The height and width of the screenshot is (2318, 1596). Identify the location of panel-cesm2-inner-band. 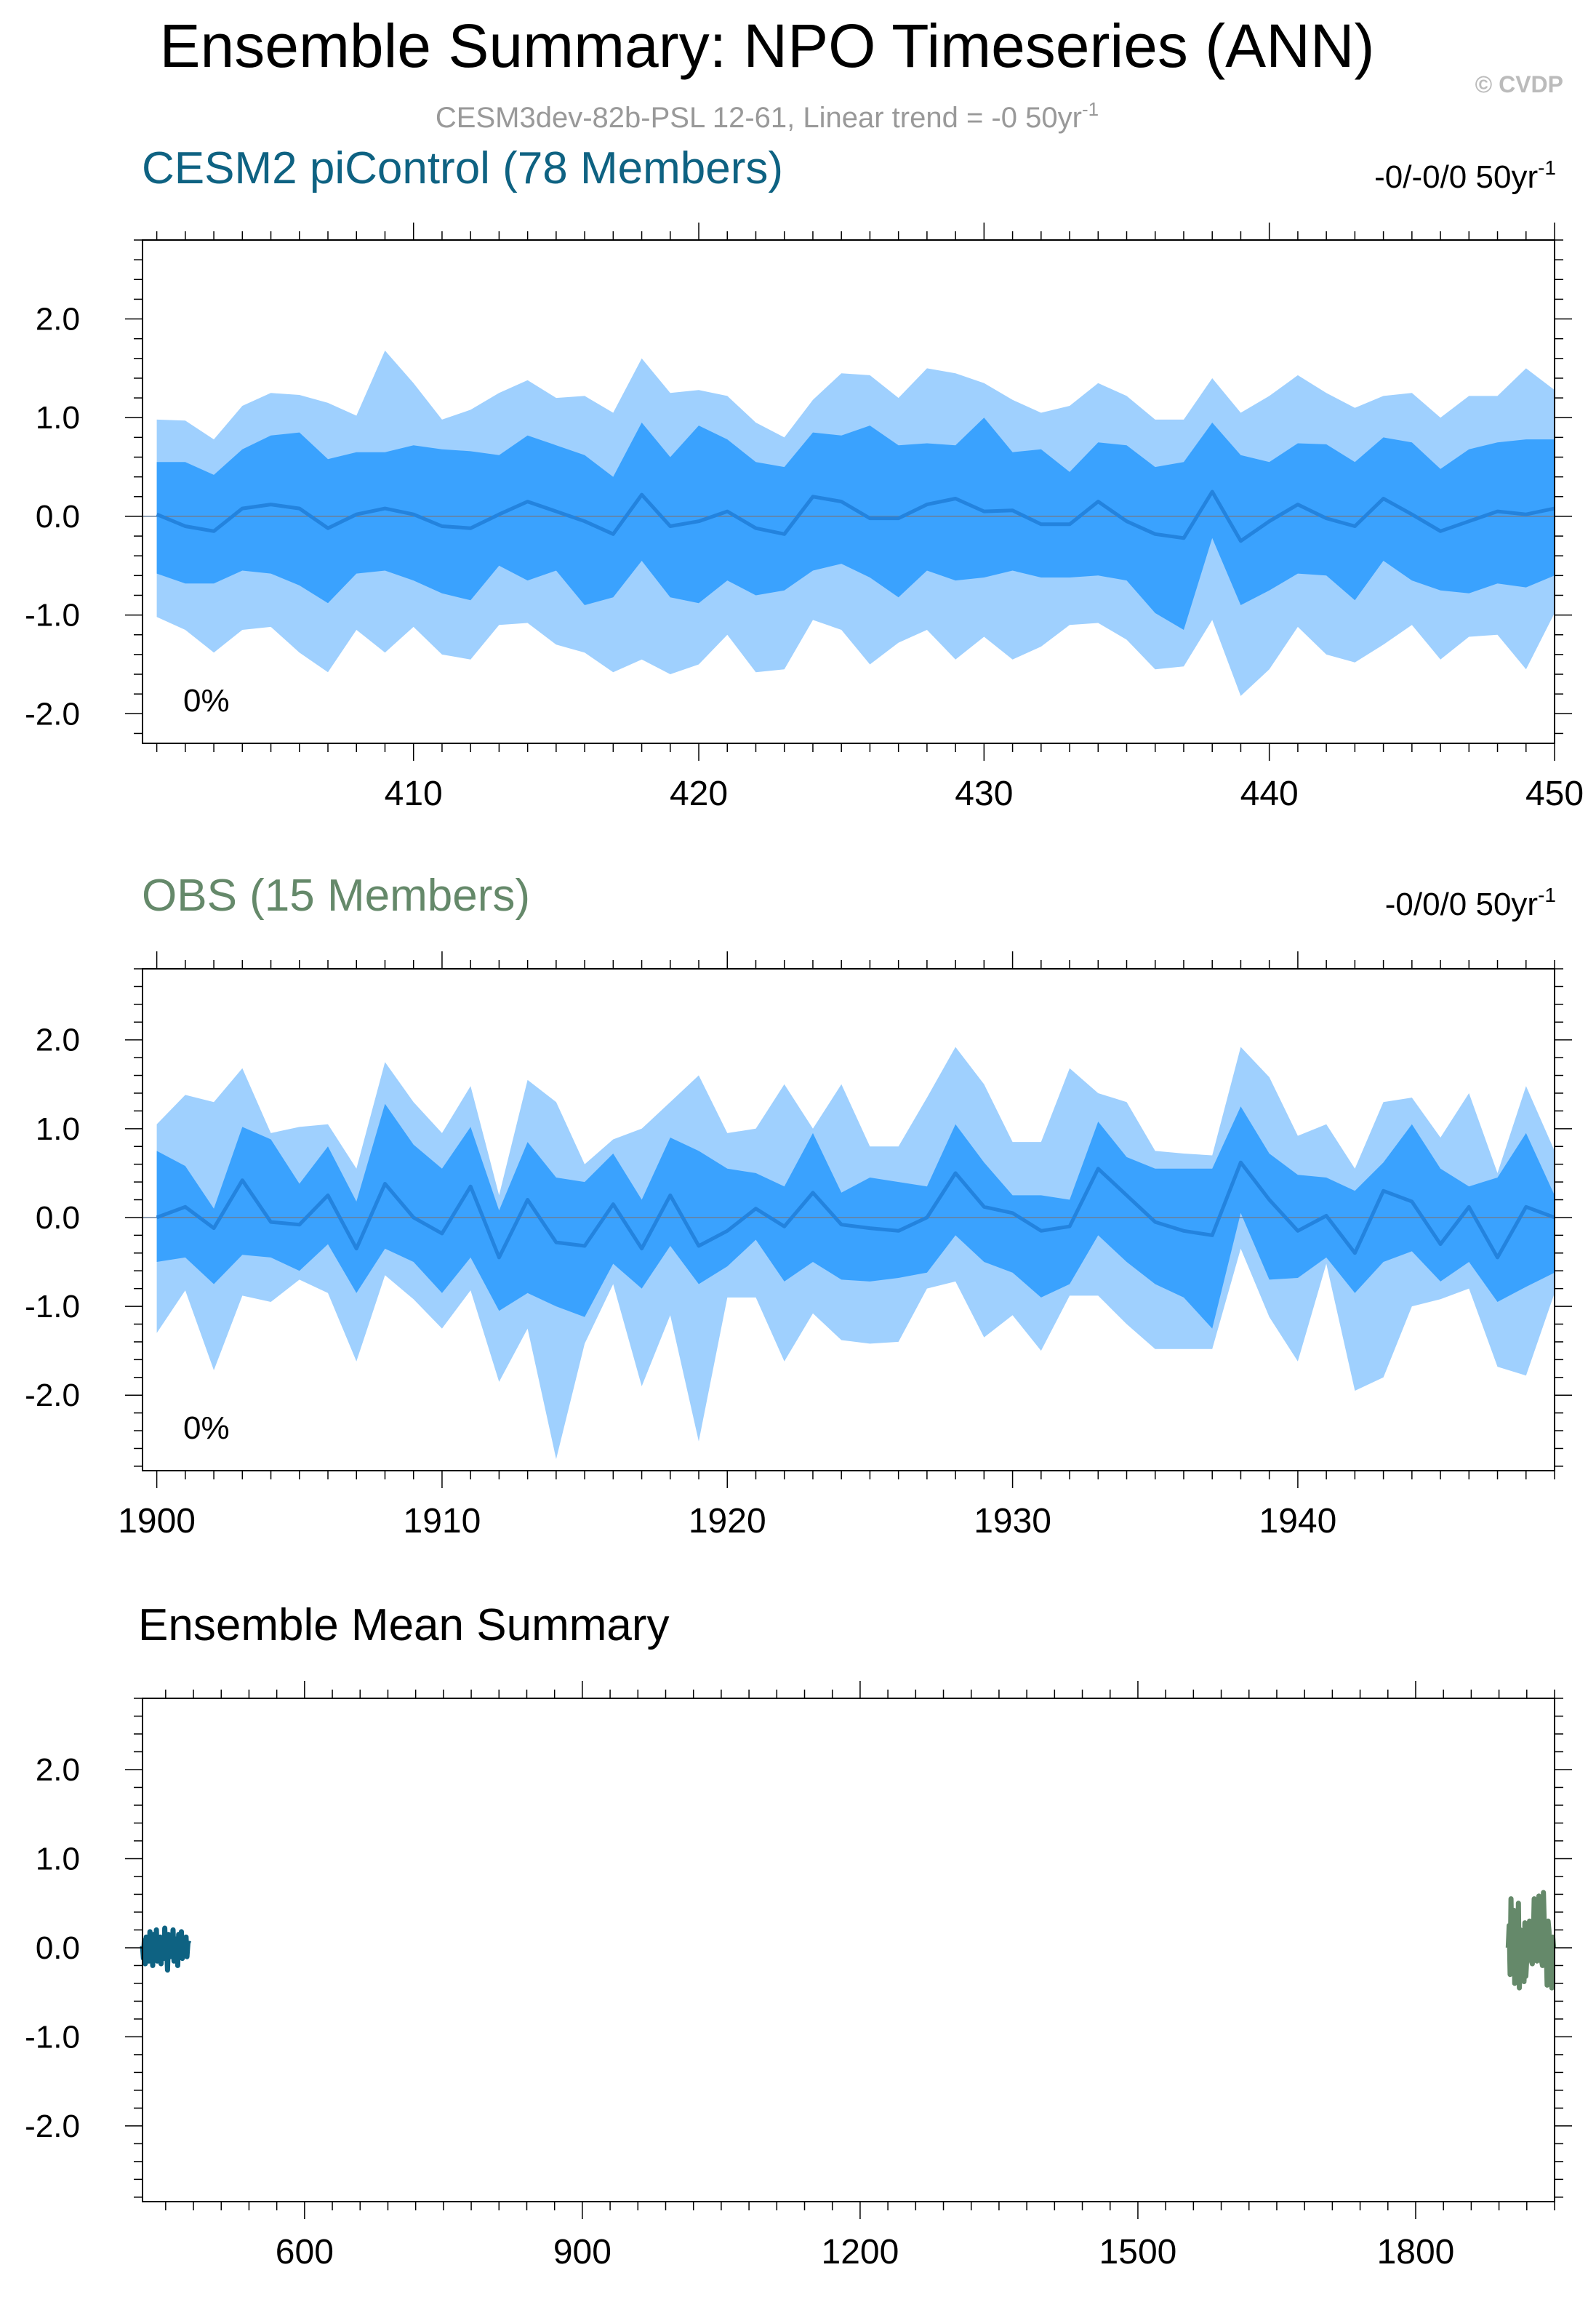
(856, 523).